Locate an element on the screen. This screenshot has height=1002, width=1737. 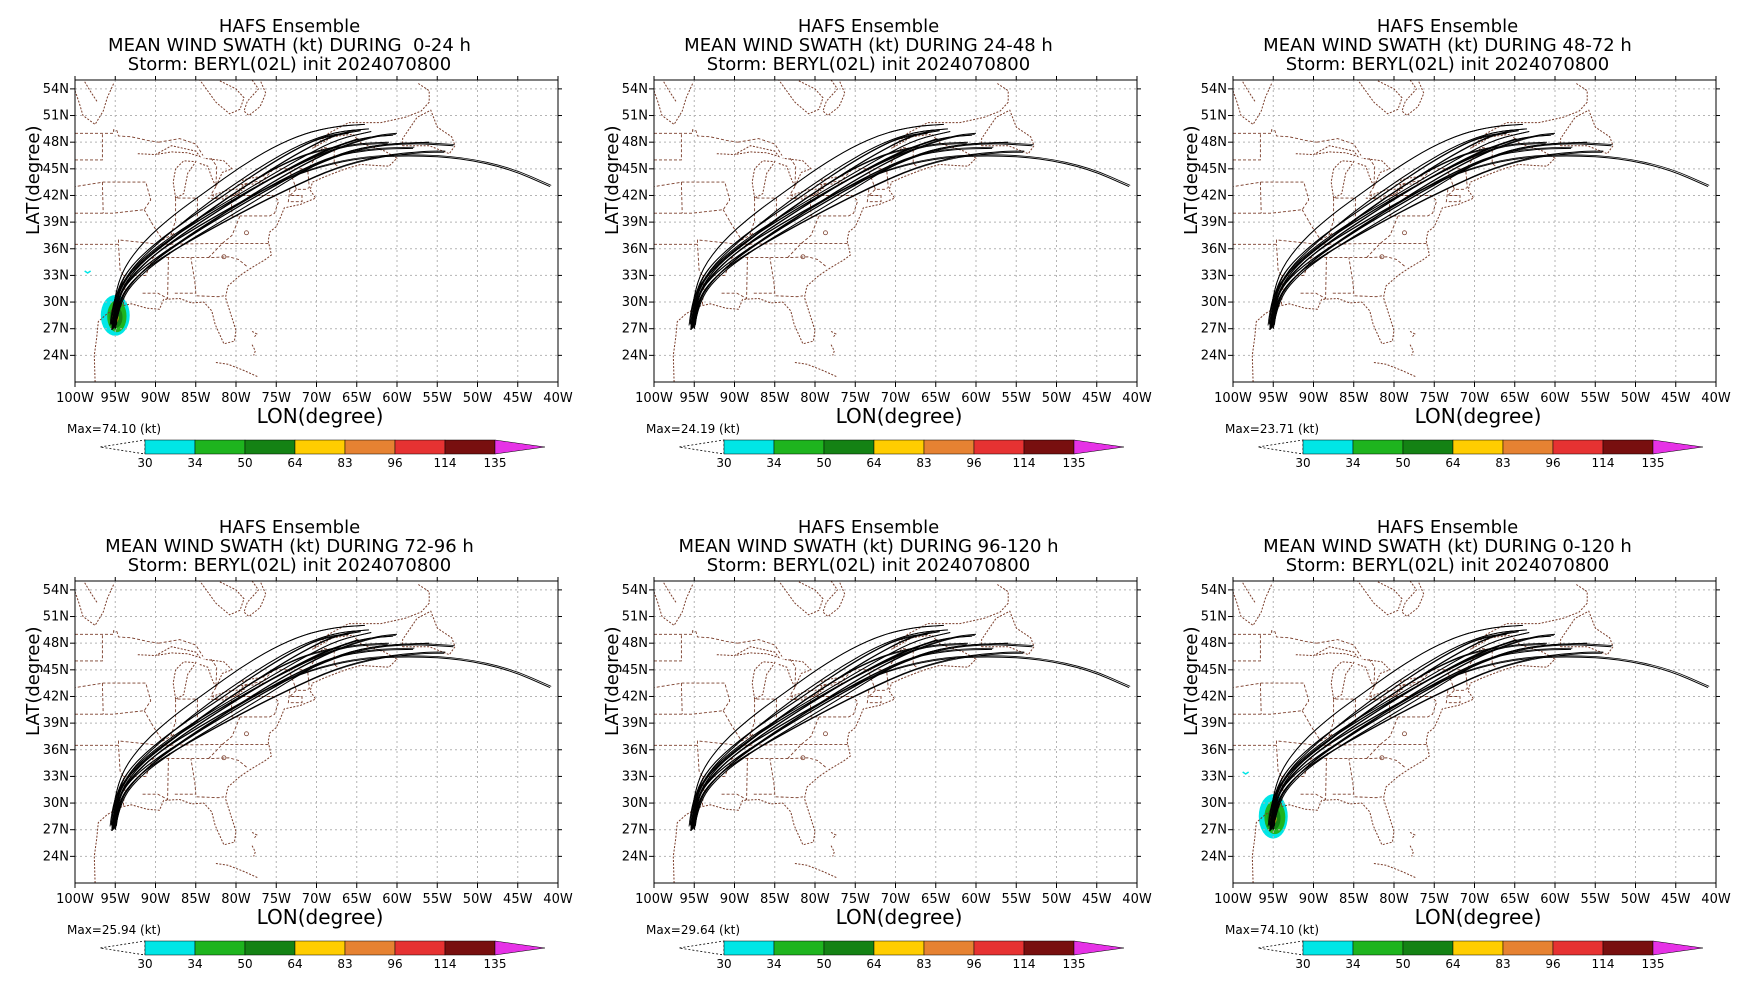
x-tick-label: 50W is located at coordinates (1057, 398).